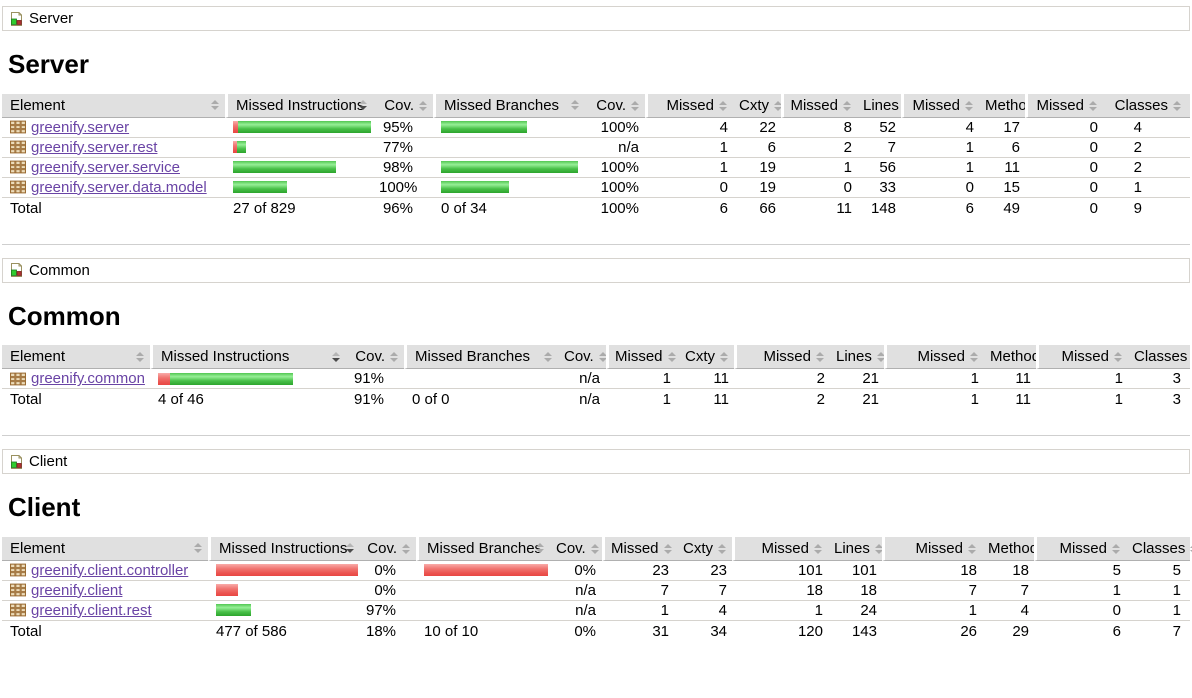  What do you see at coordinates (80, 127) in the screenshot?
I see `package-link: greenify.server` at bounding box center [80, 127].